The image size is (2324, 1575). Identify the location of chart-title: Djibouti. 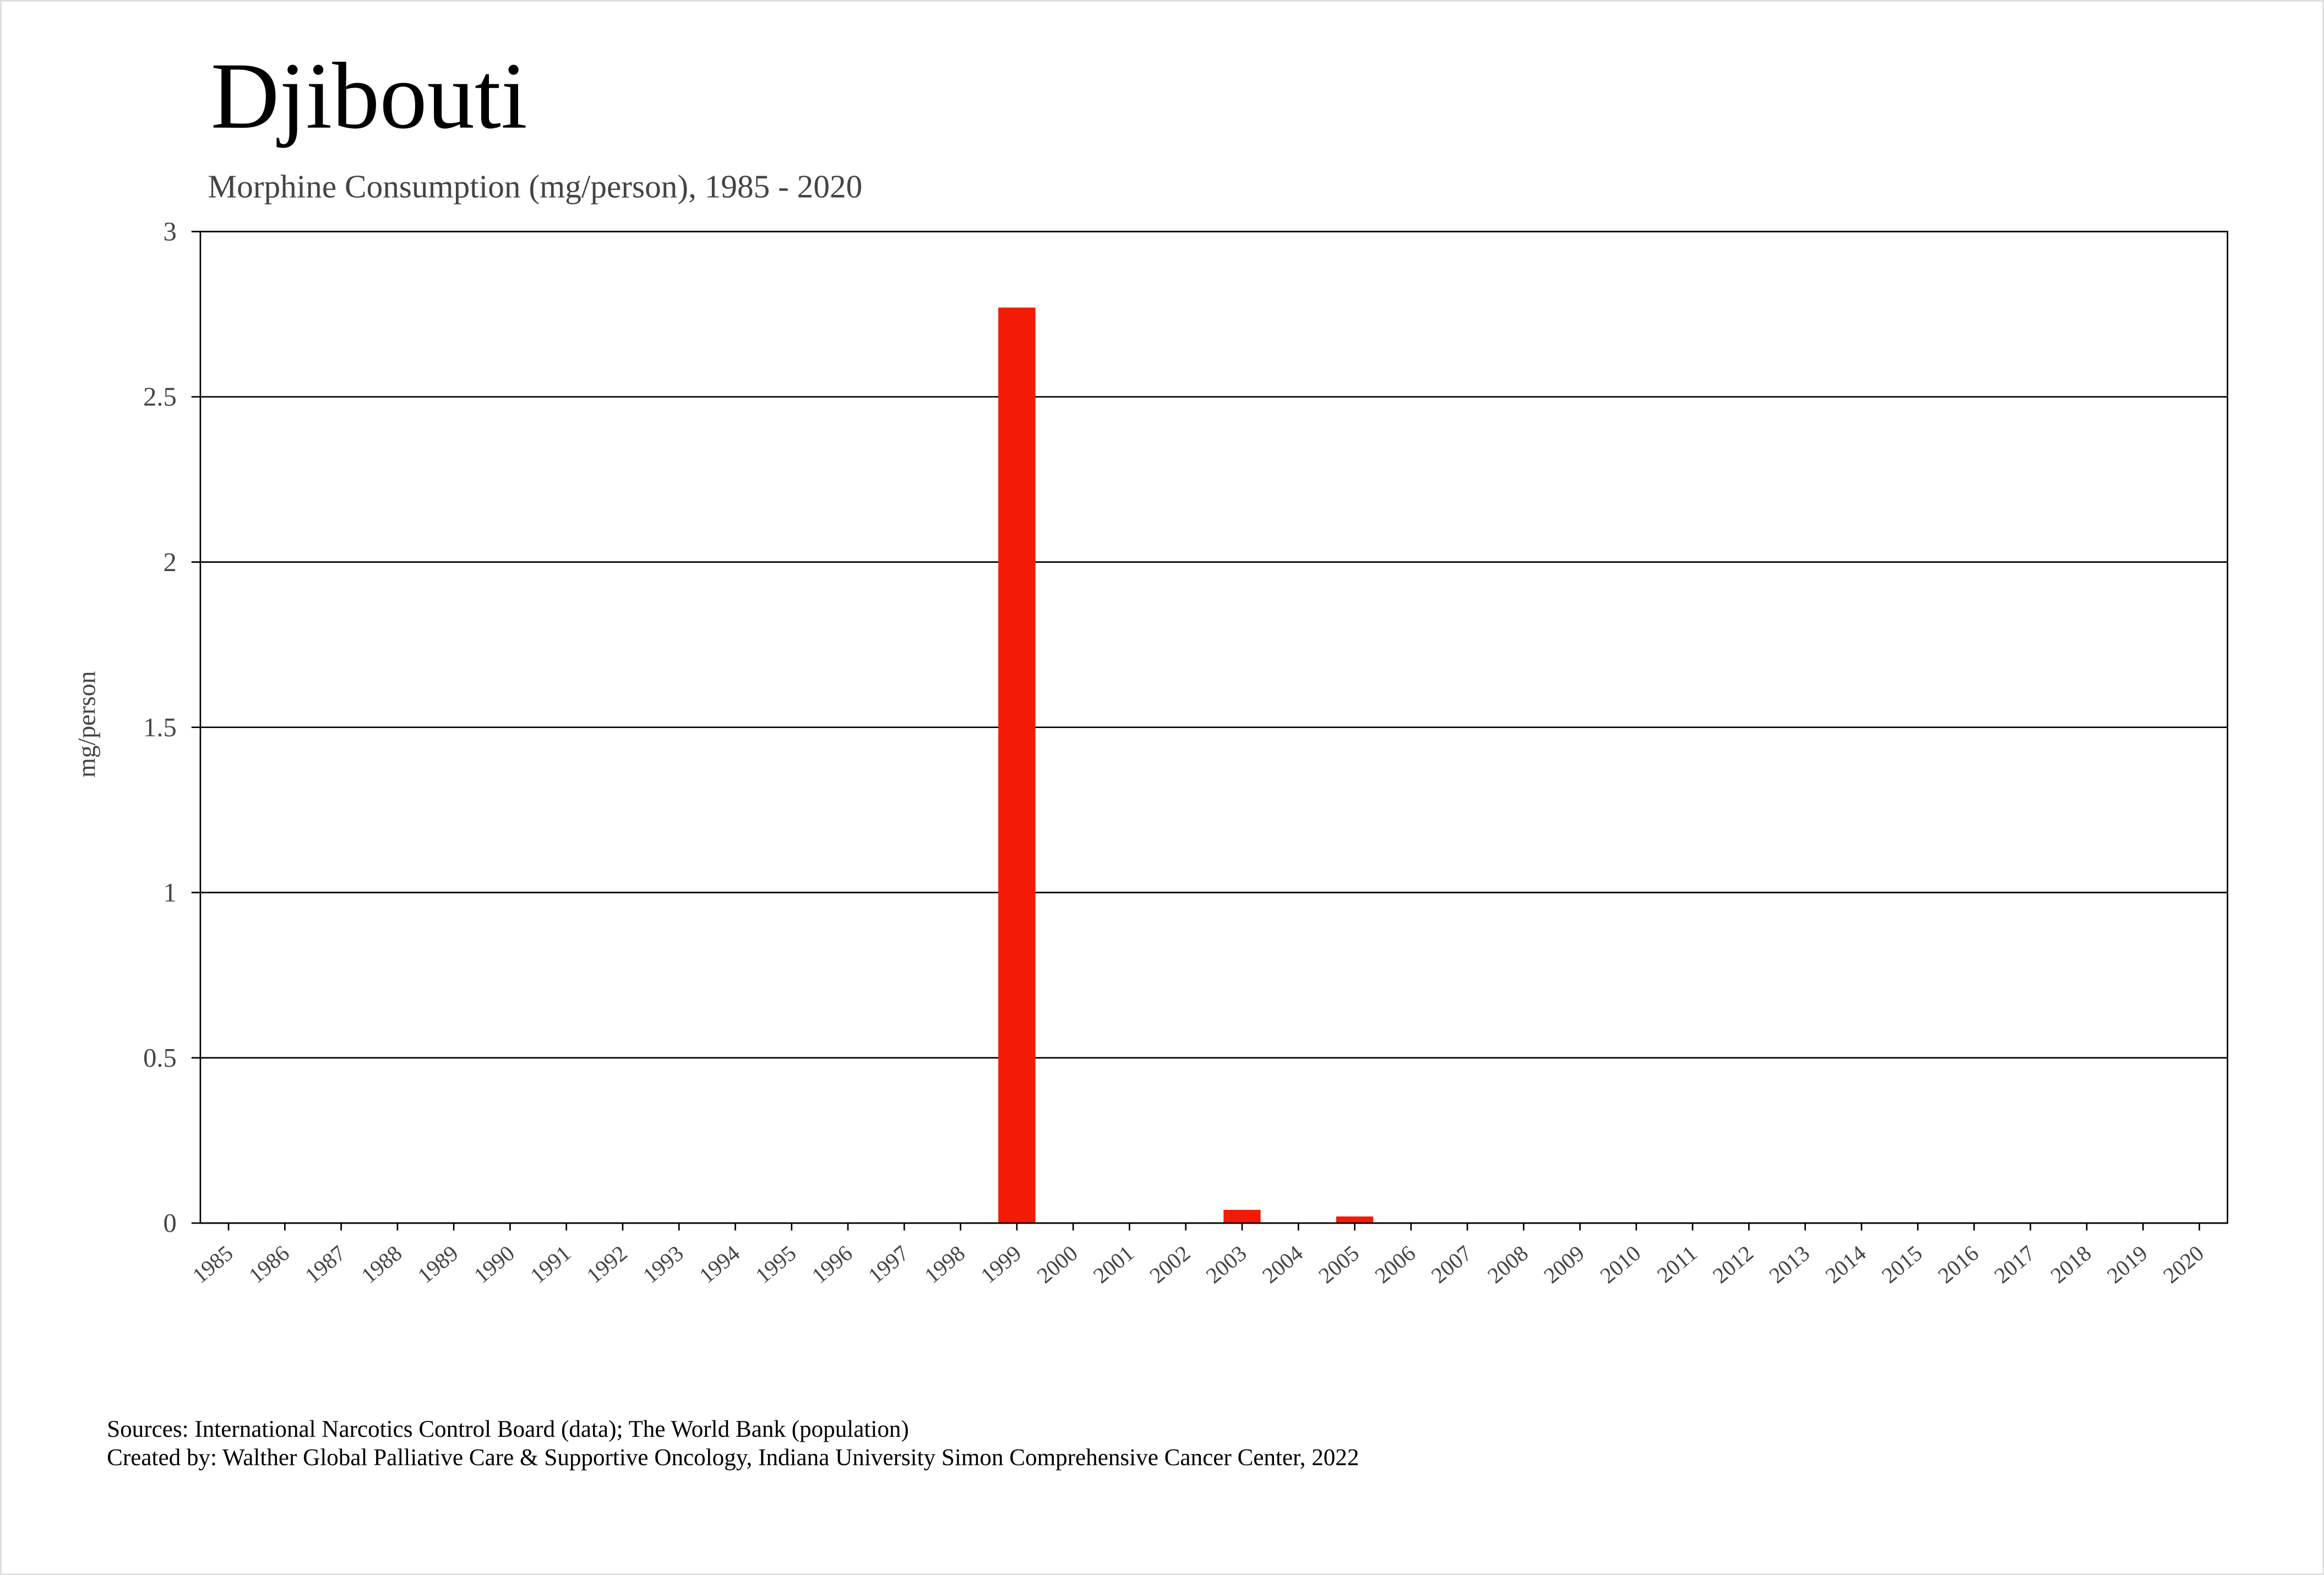
(369, 97).